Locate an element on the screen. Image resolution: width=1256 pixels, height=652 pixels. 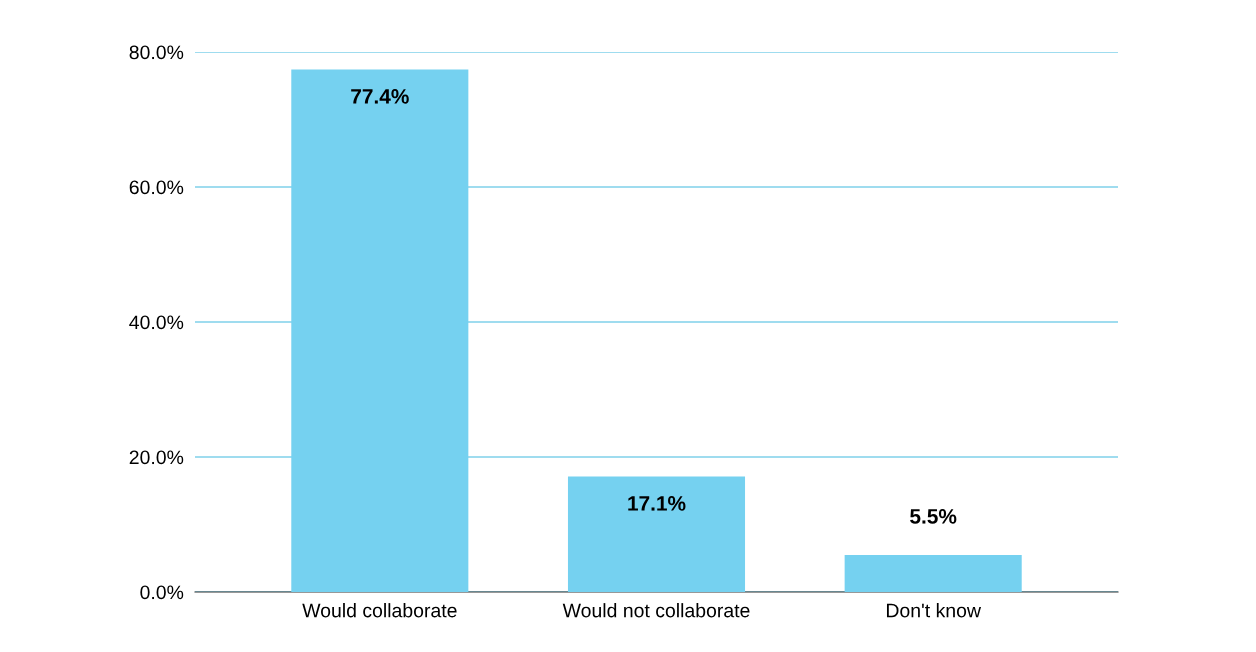
x-tick-label: Don't know is located at coordinates (934, 610).